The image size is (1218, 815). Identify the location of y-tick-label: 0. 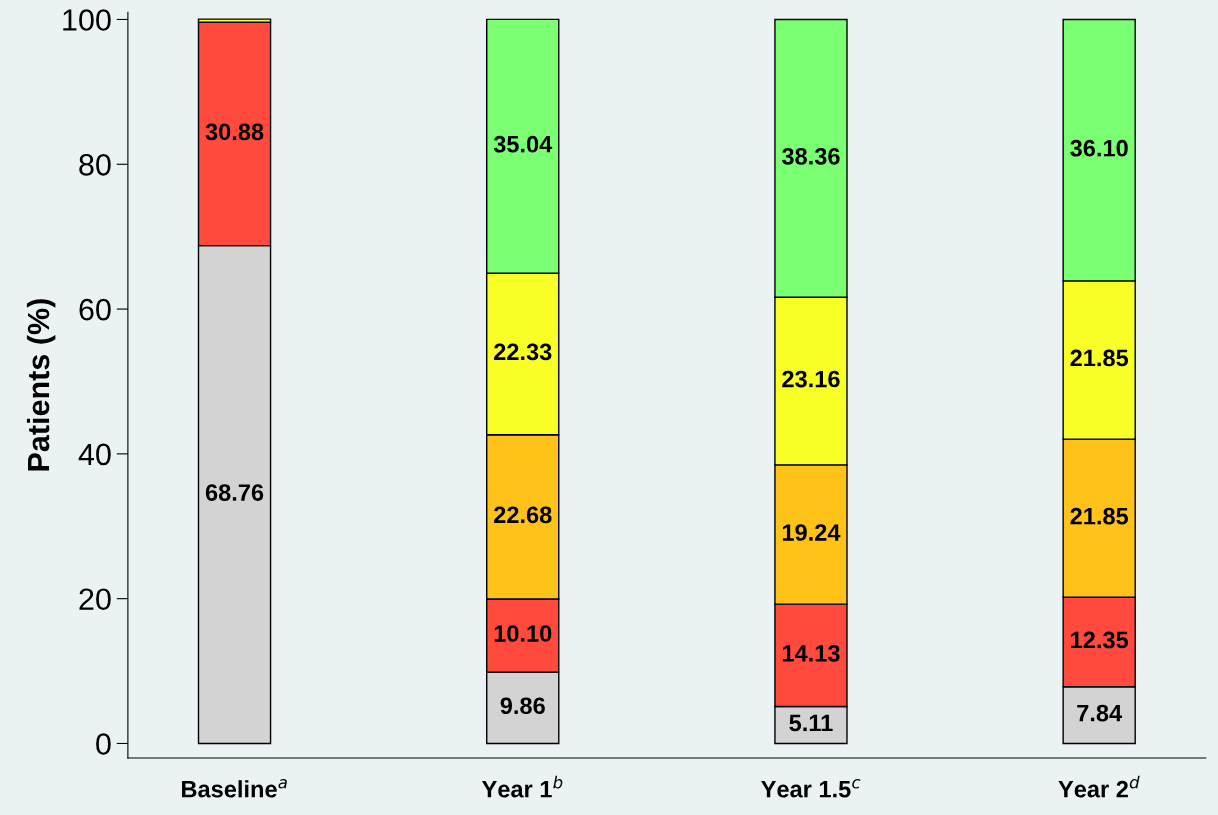
(103, 744).